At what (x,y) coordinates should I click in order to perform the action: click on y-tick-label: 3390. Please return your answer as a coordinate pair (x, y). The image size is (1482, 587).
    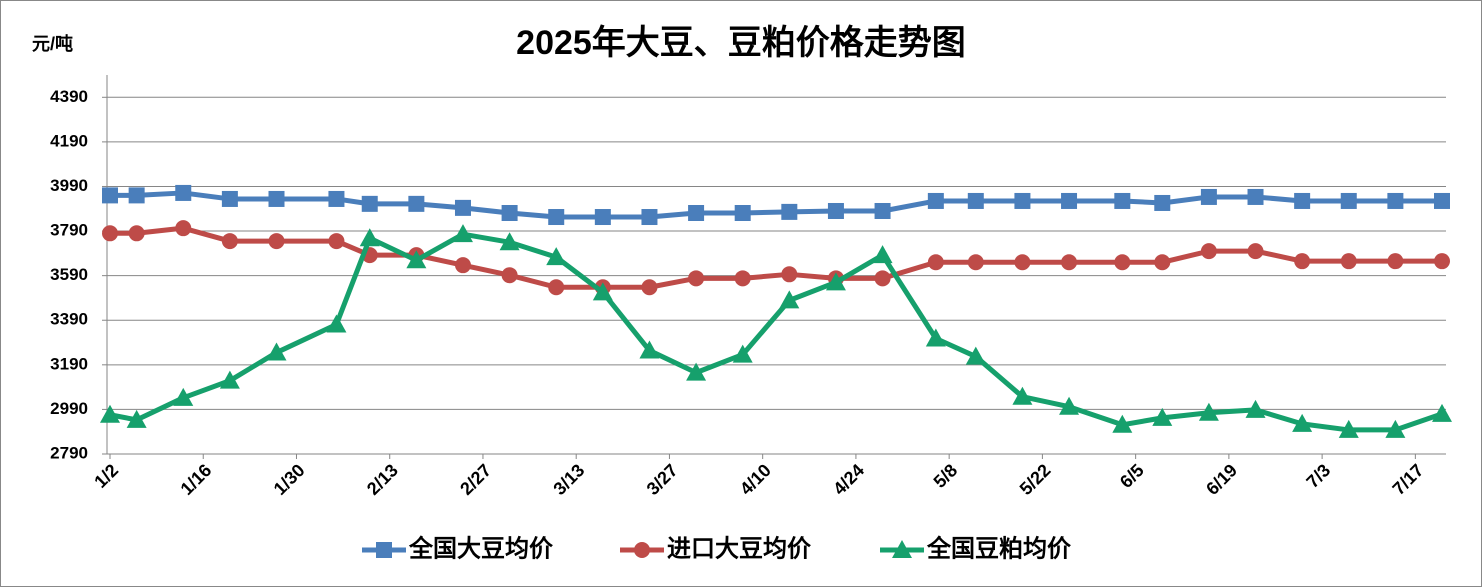
    Looking at the image, I should click on (69, 319).